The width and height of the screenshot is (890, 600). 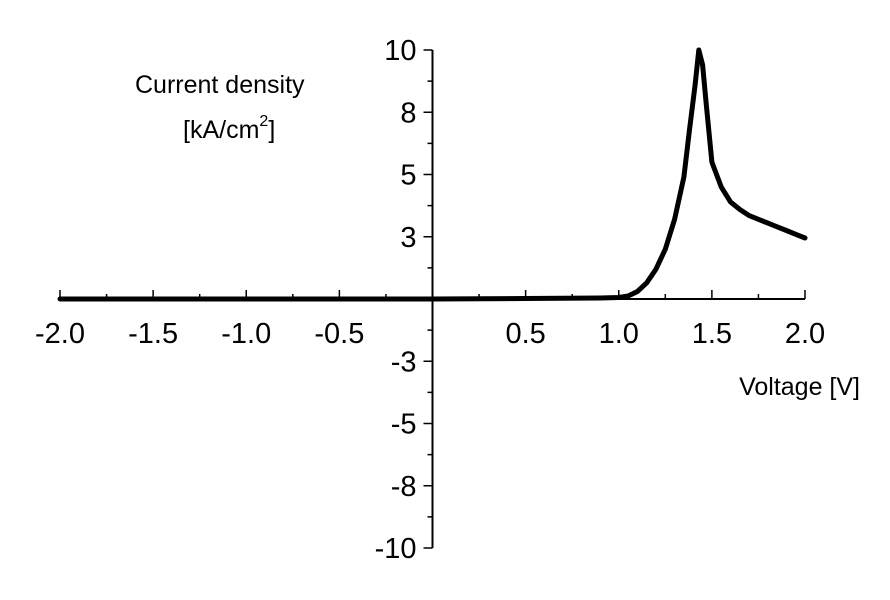 What do you see at coordinates (153, 334) in the screenshot?
I see `x-tick-label: -1.5` at bounding box center [153, 334].